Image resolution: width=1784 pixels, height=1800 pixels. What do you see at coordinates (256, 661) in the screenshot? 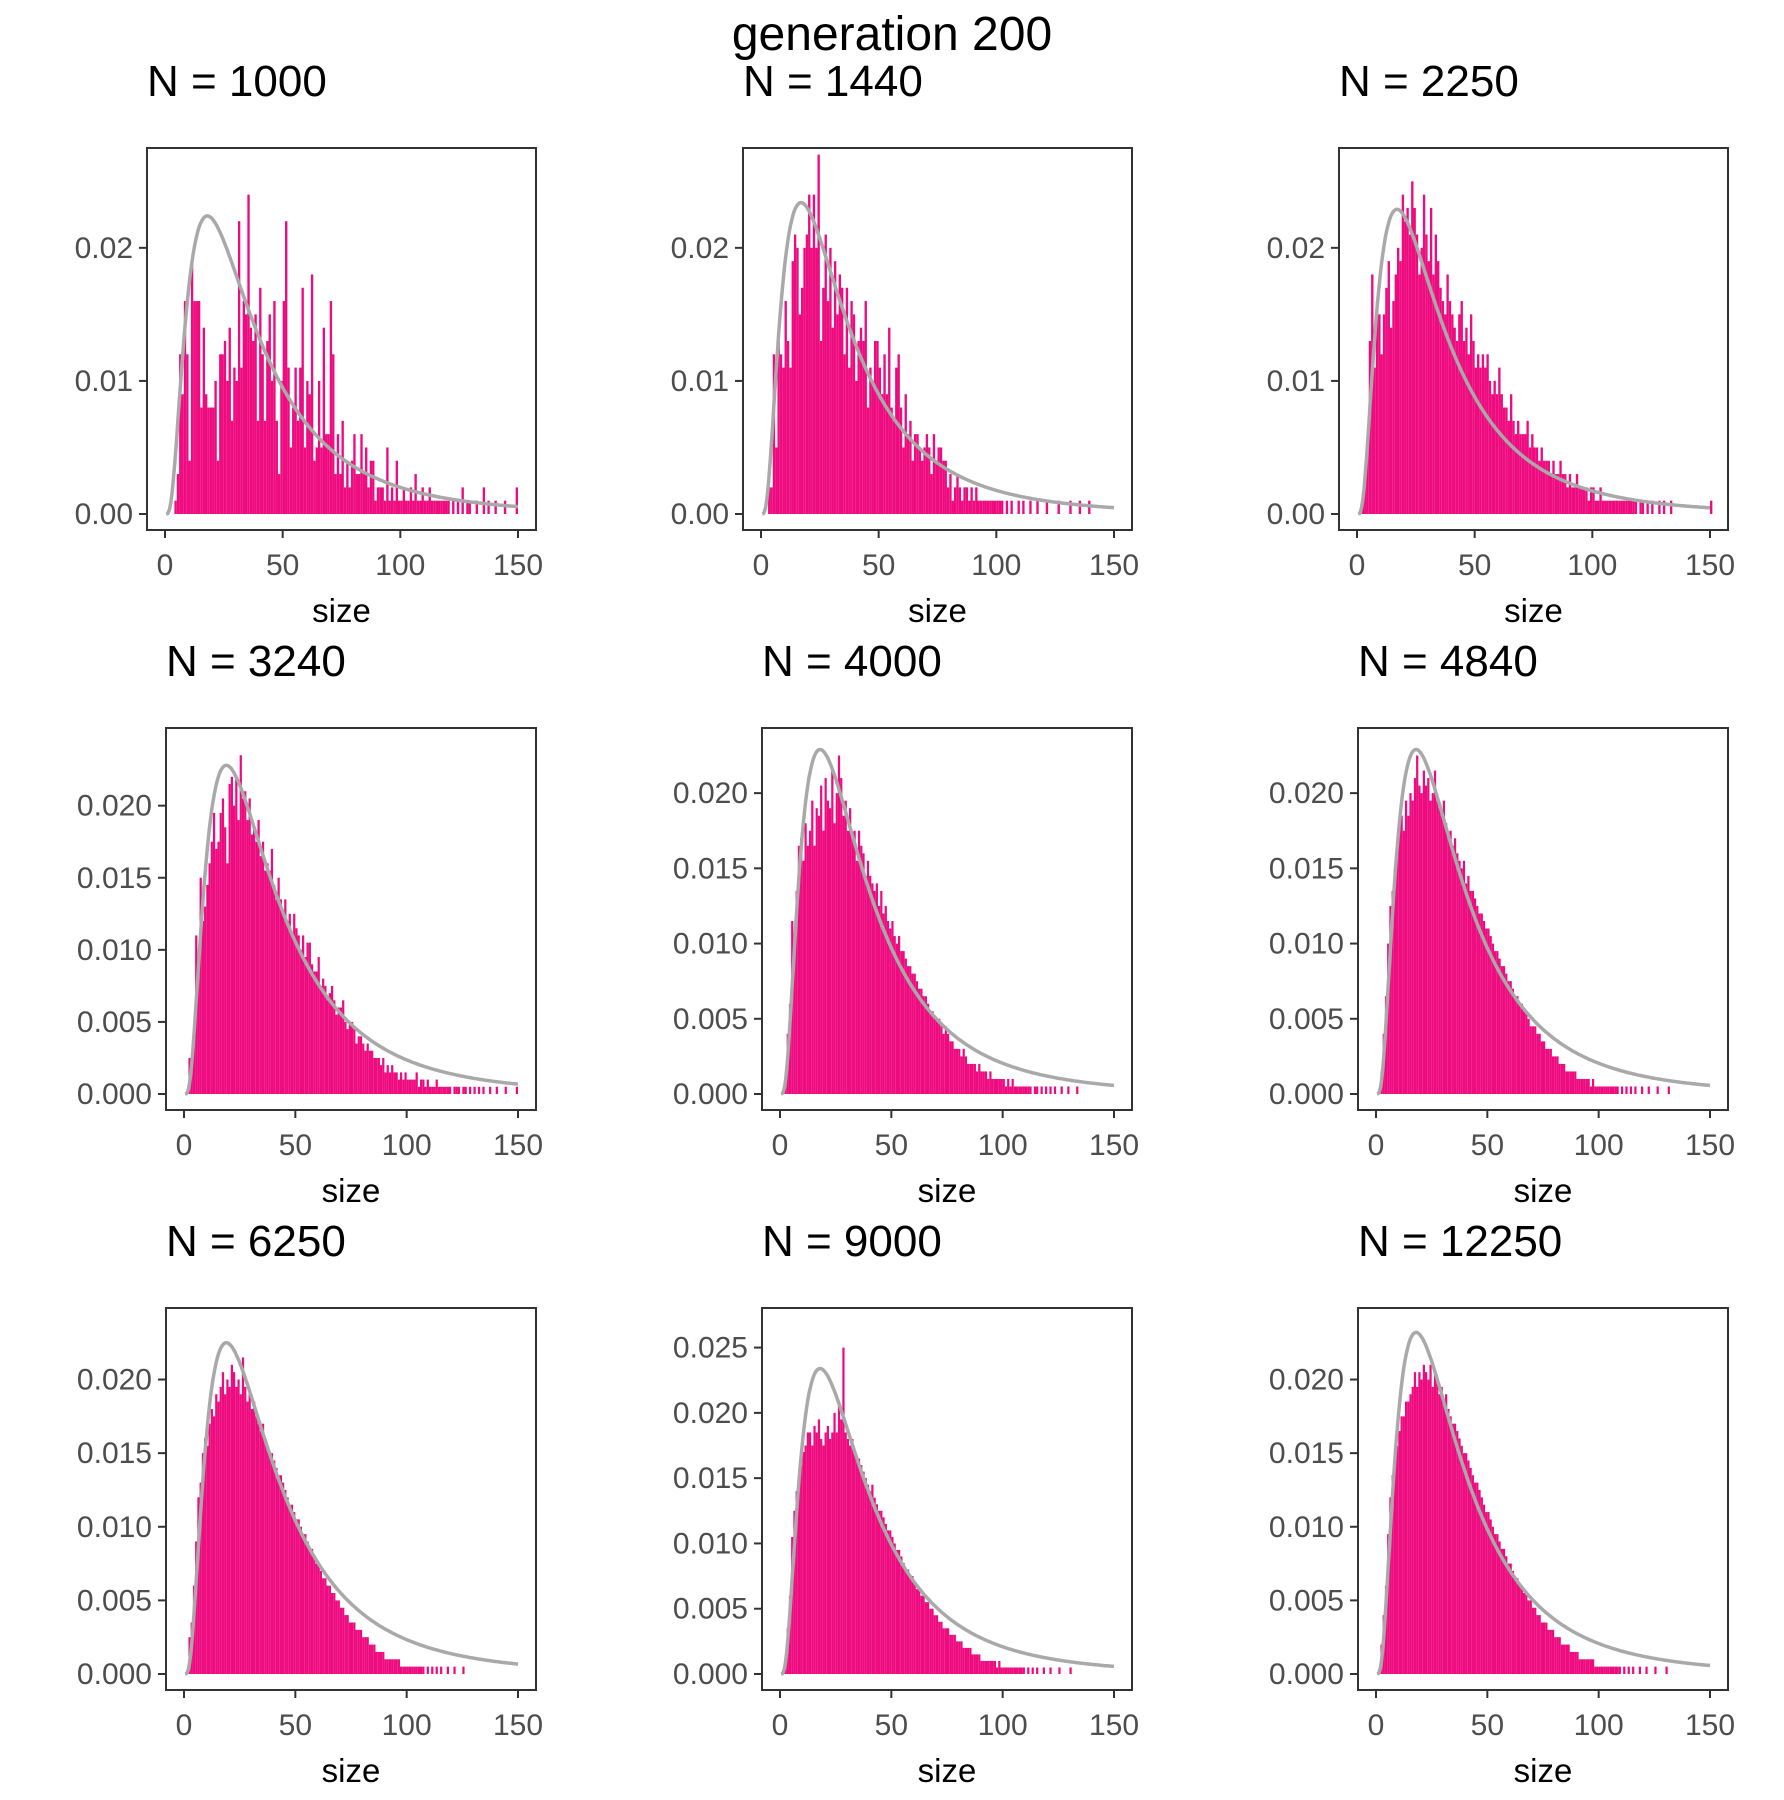
I see `panel-title: N = 3240` at bounding box center [256, 661].